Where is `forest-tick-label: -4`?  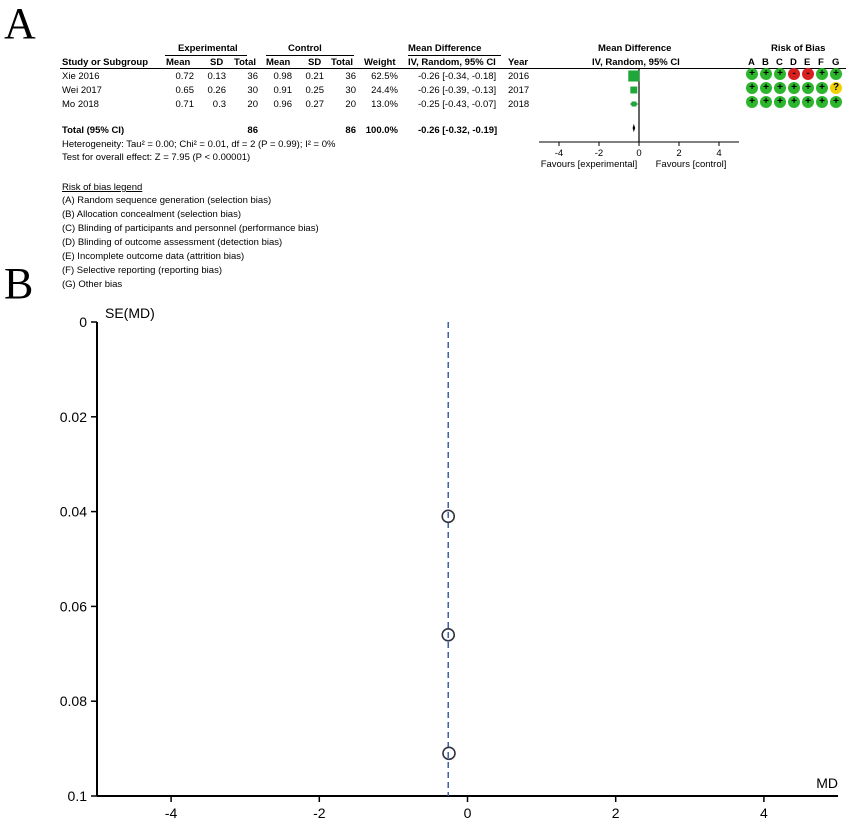 forest-tick-label: -4 is located at coordinates (559, 153).